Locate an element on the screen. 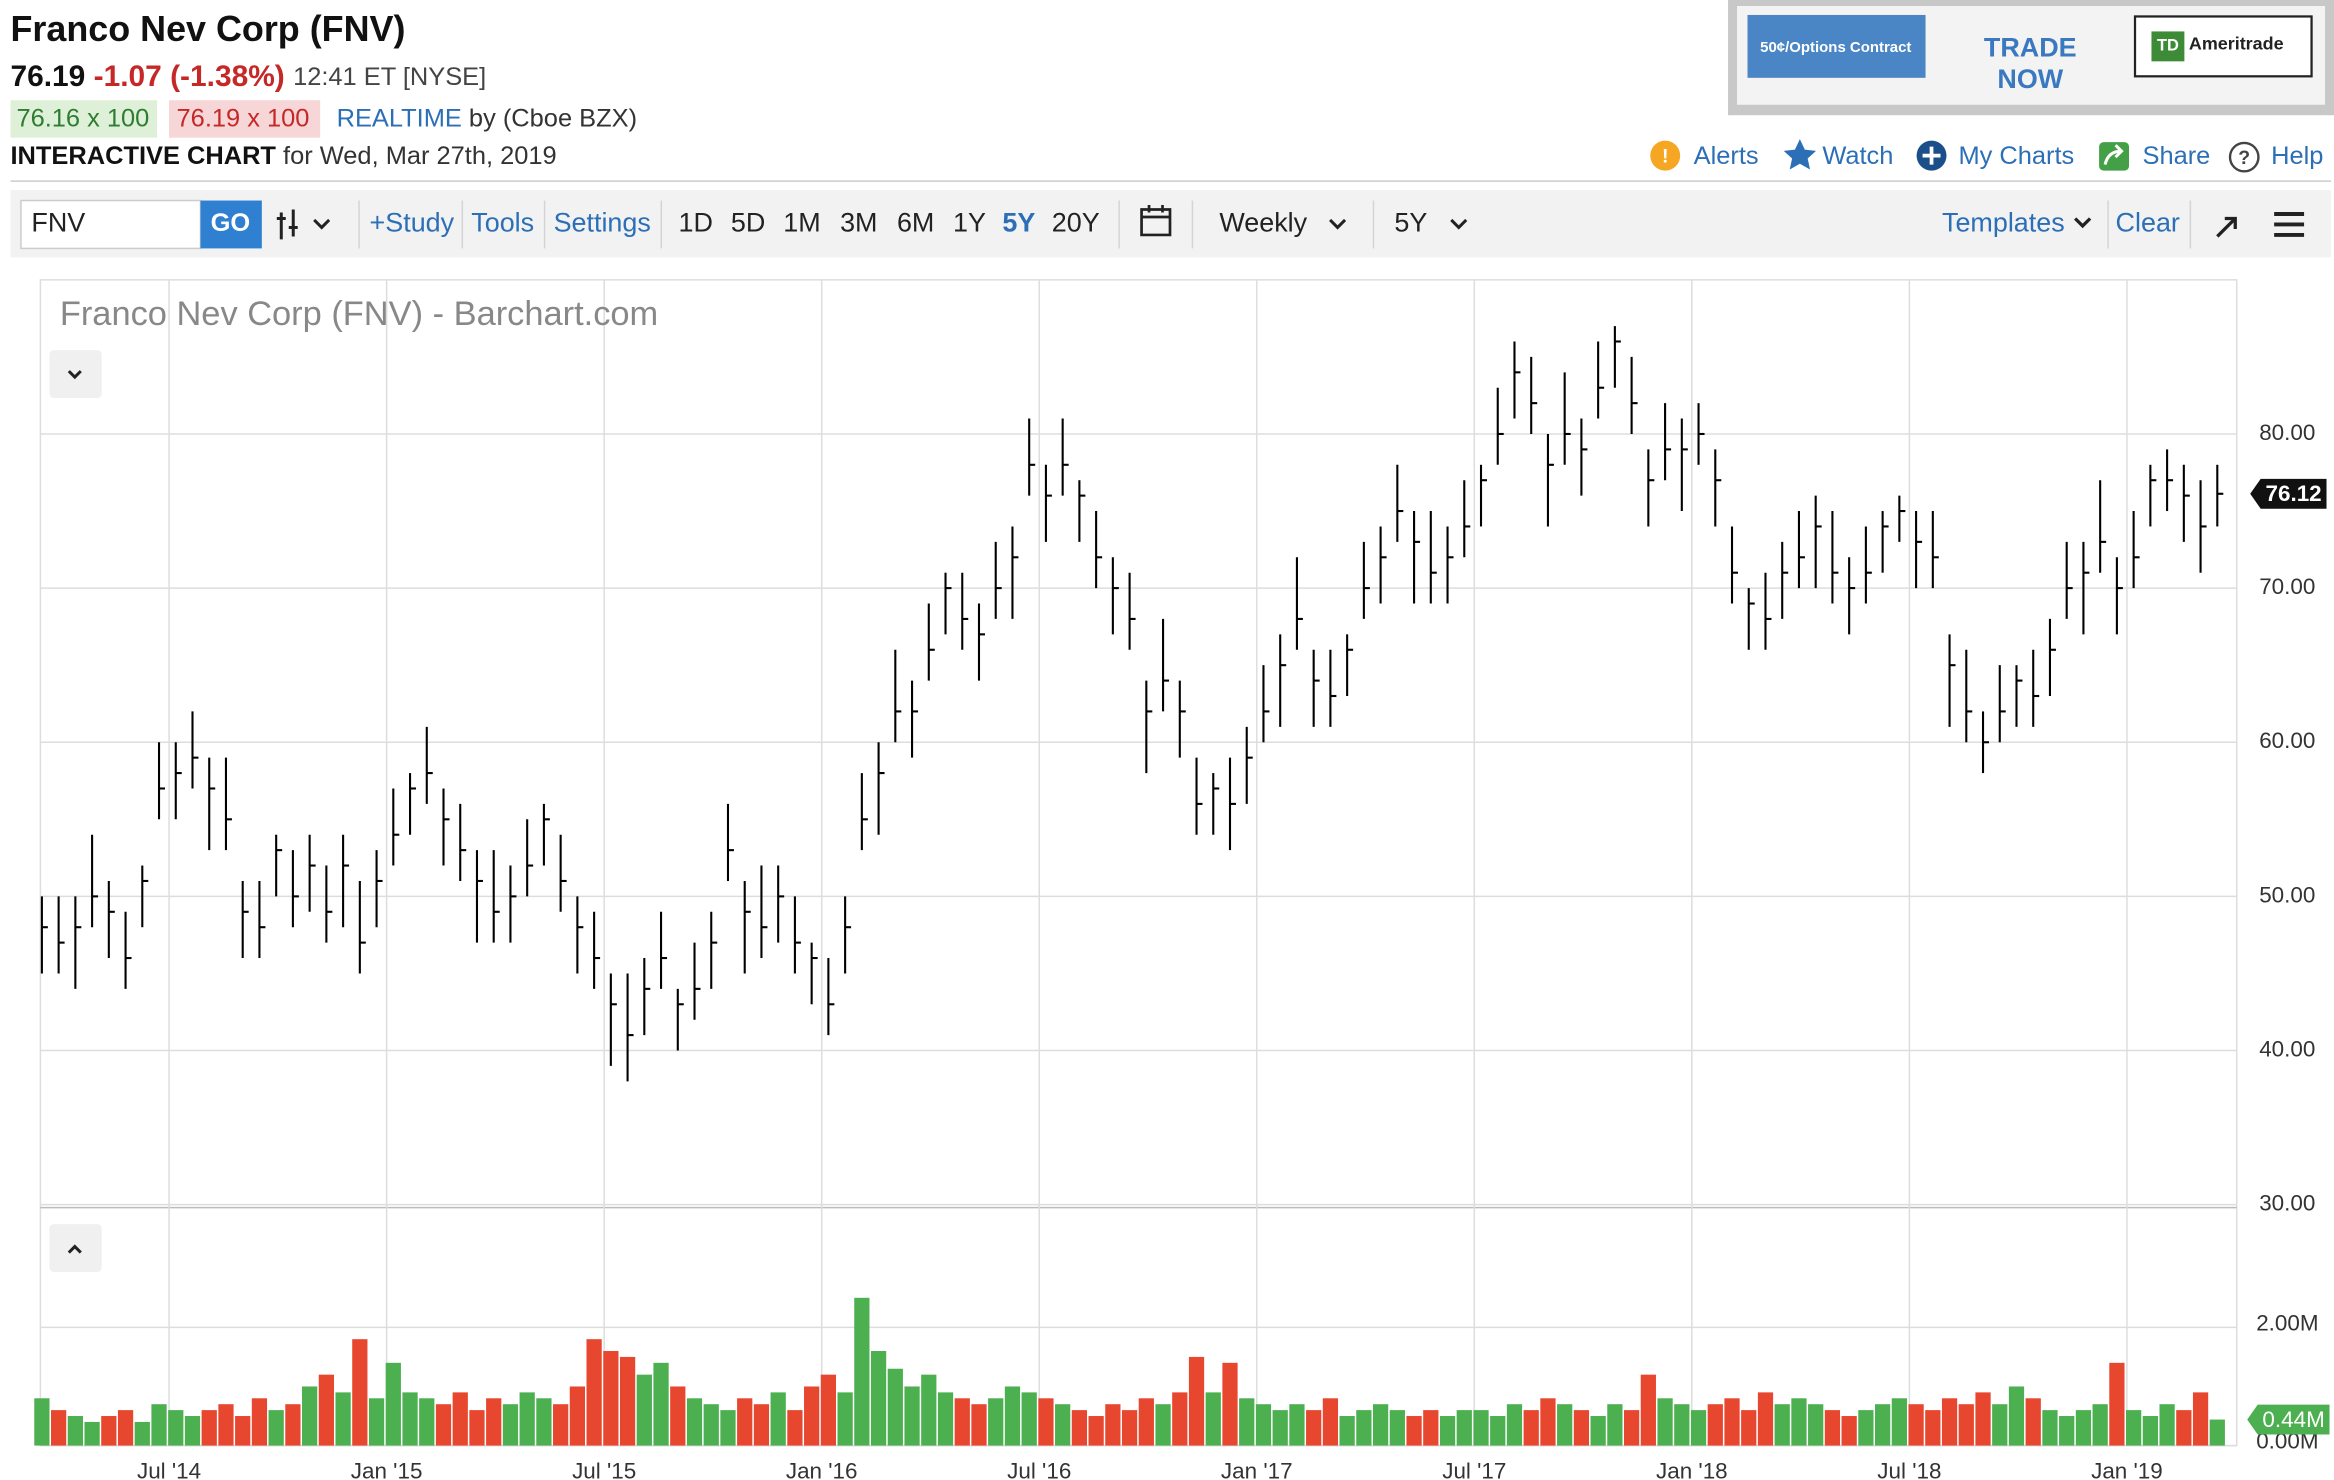 Image resolution: width=2334 pixels, height=1480 pixels. x-tick-label: Jul '18 is located at coordinates (1909, 1469).